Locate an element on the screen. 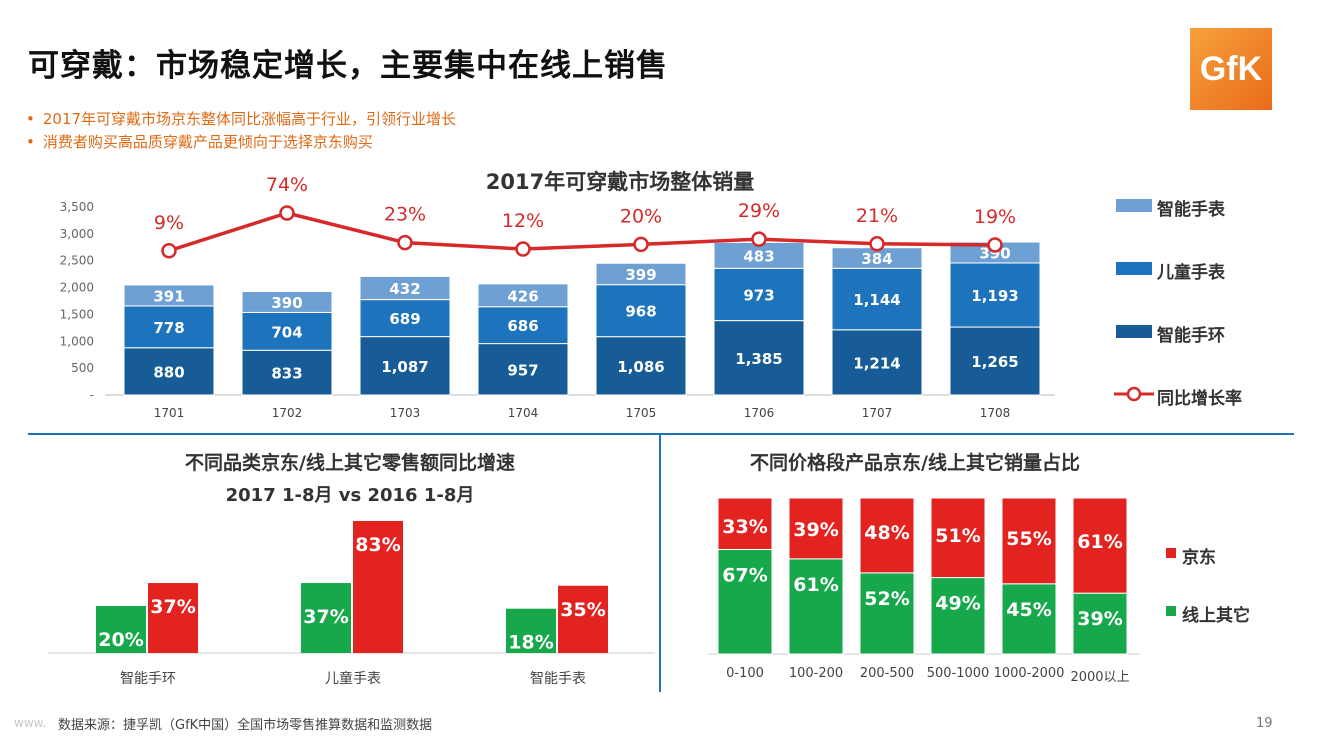 The image size is (1320, 743). growth-rate-label: 21% is located at coordinates (877, 216).